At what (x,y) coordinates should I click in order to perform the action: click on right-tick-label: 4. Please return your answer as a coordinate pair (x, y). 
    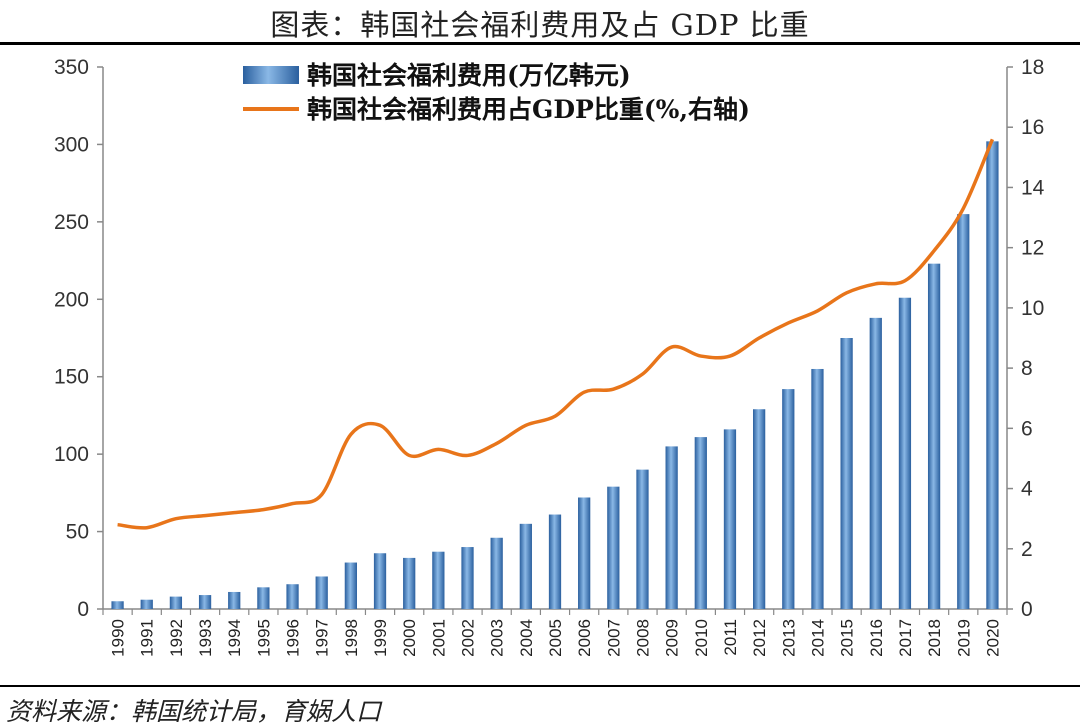
    Looking at the image, I should click on (1027, 489).